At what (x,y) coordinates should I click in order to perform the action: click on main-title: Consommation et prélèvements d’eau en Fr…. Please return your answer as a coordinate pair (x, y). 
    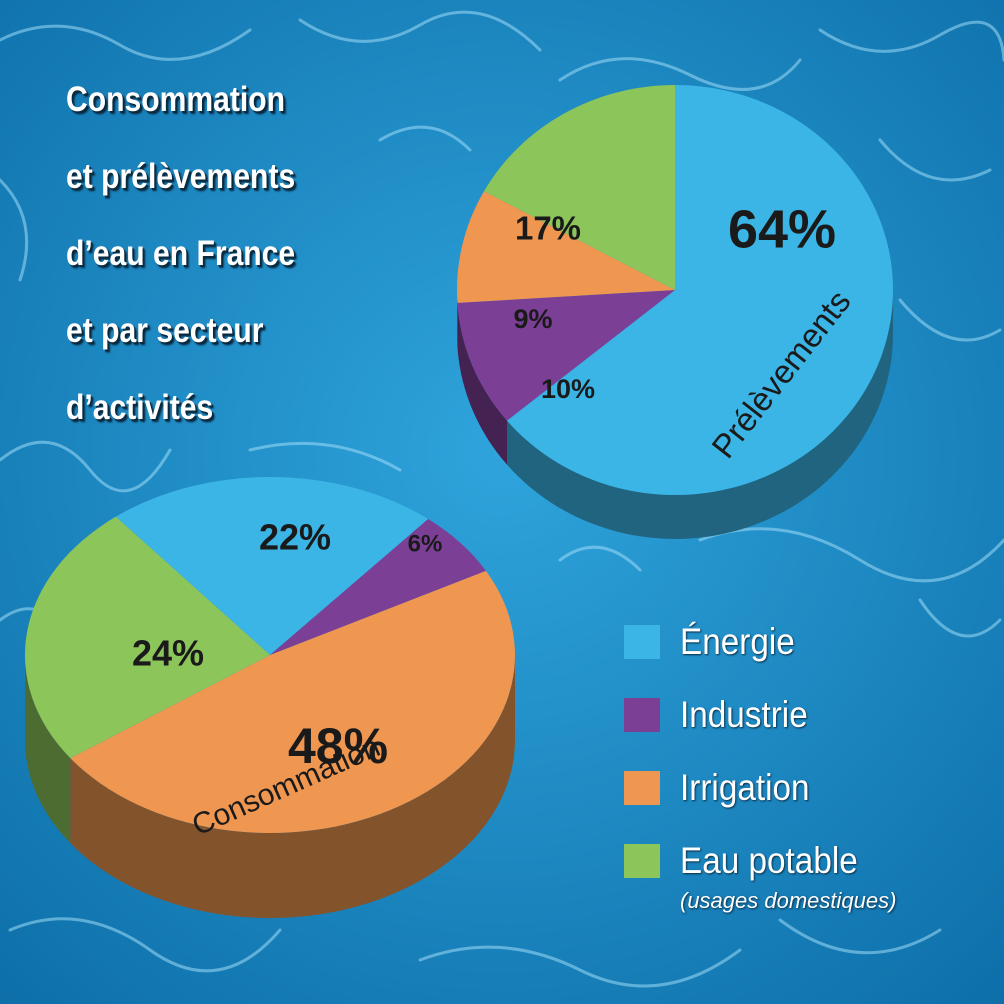
    Looking at the image, I should click on (199, 266).